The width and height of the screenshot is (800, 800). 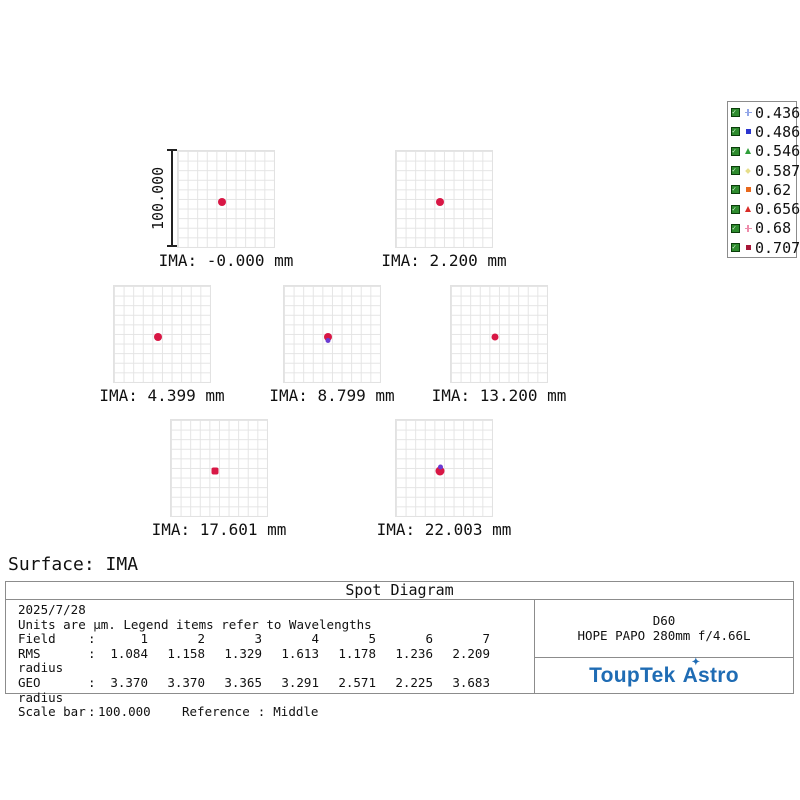 What do you see at coordinates (664, 635) in the screenshot?
I see `system-spec: HOPE PAPO 280mm f/4.66L` at bounding box center [664, 635].